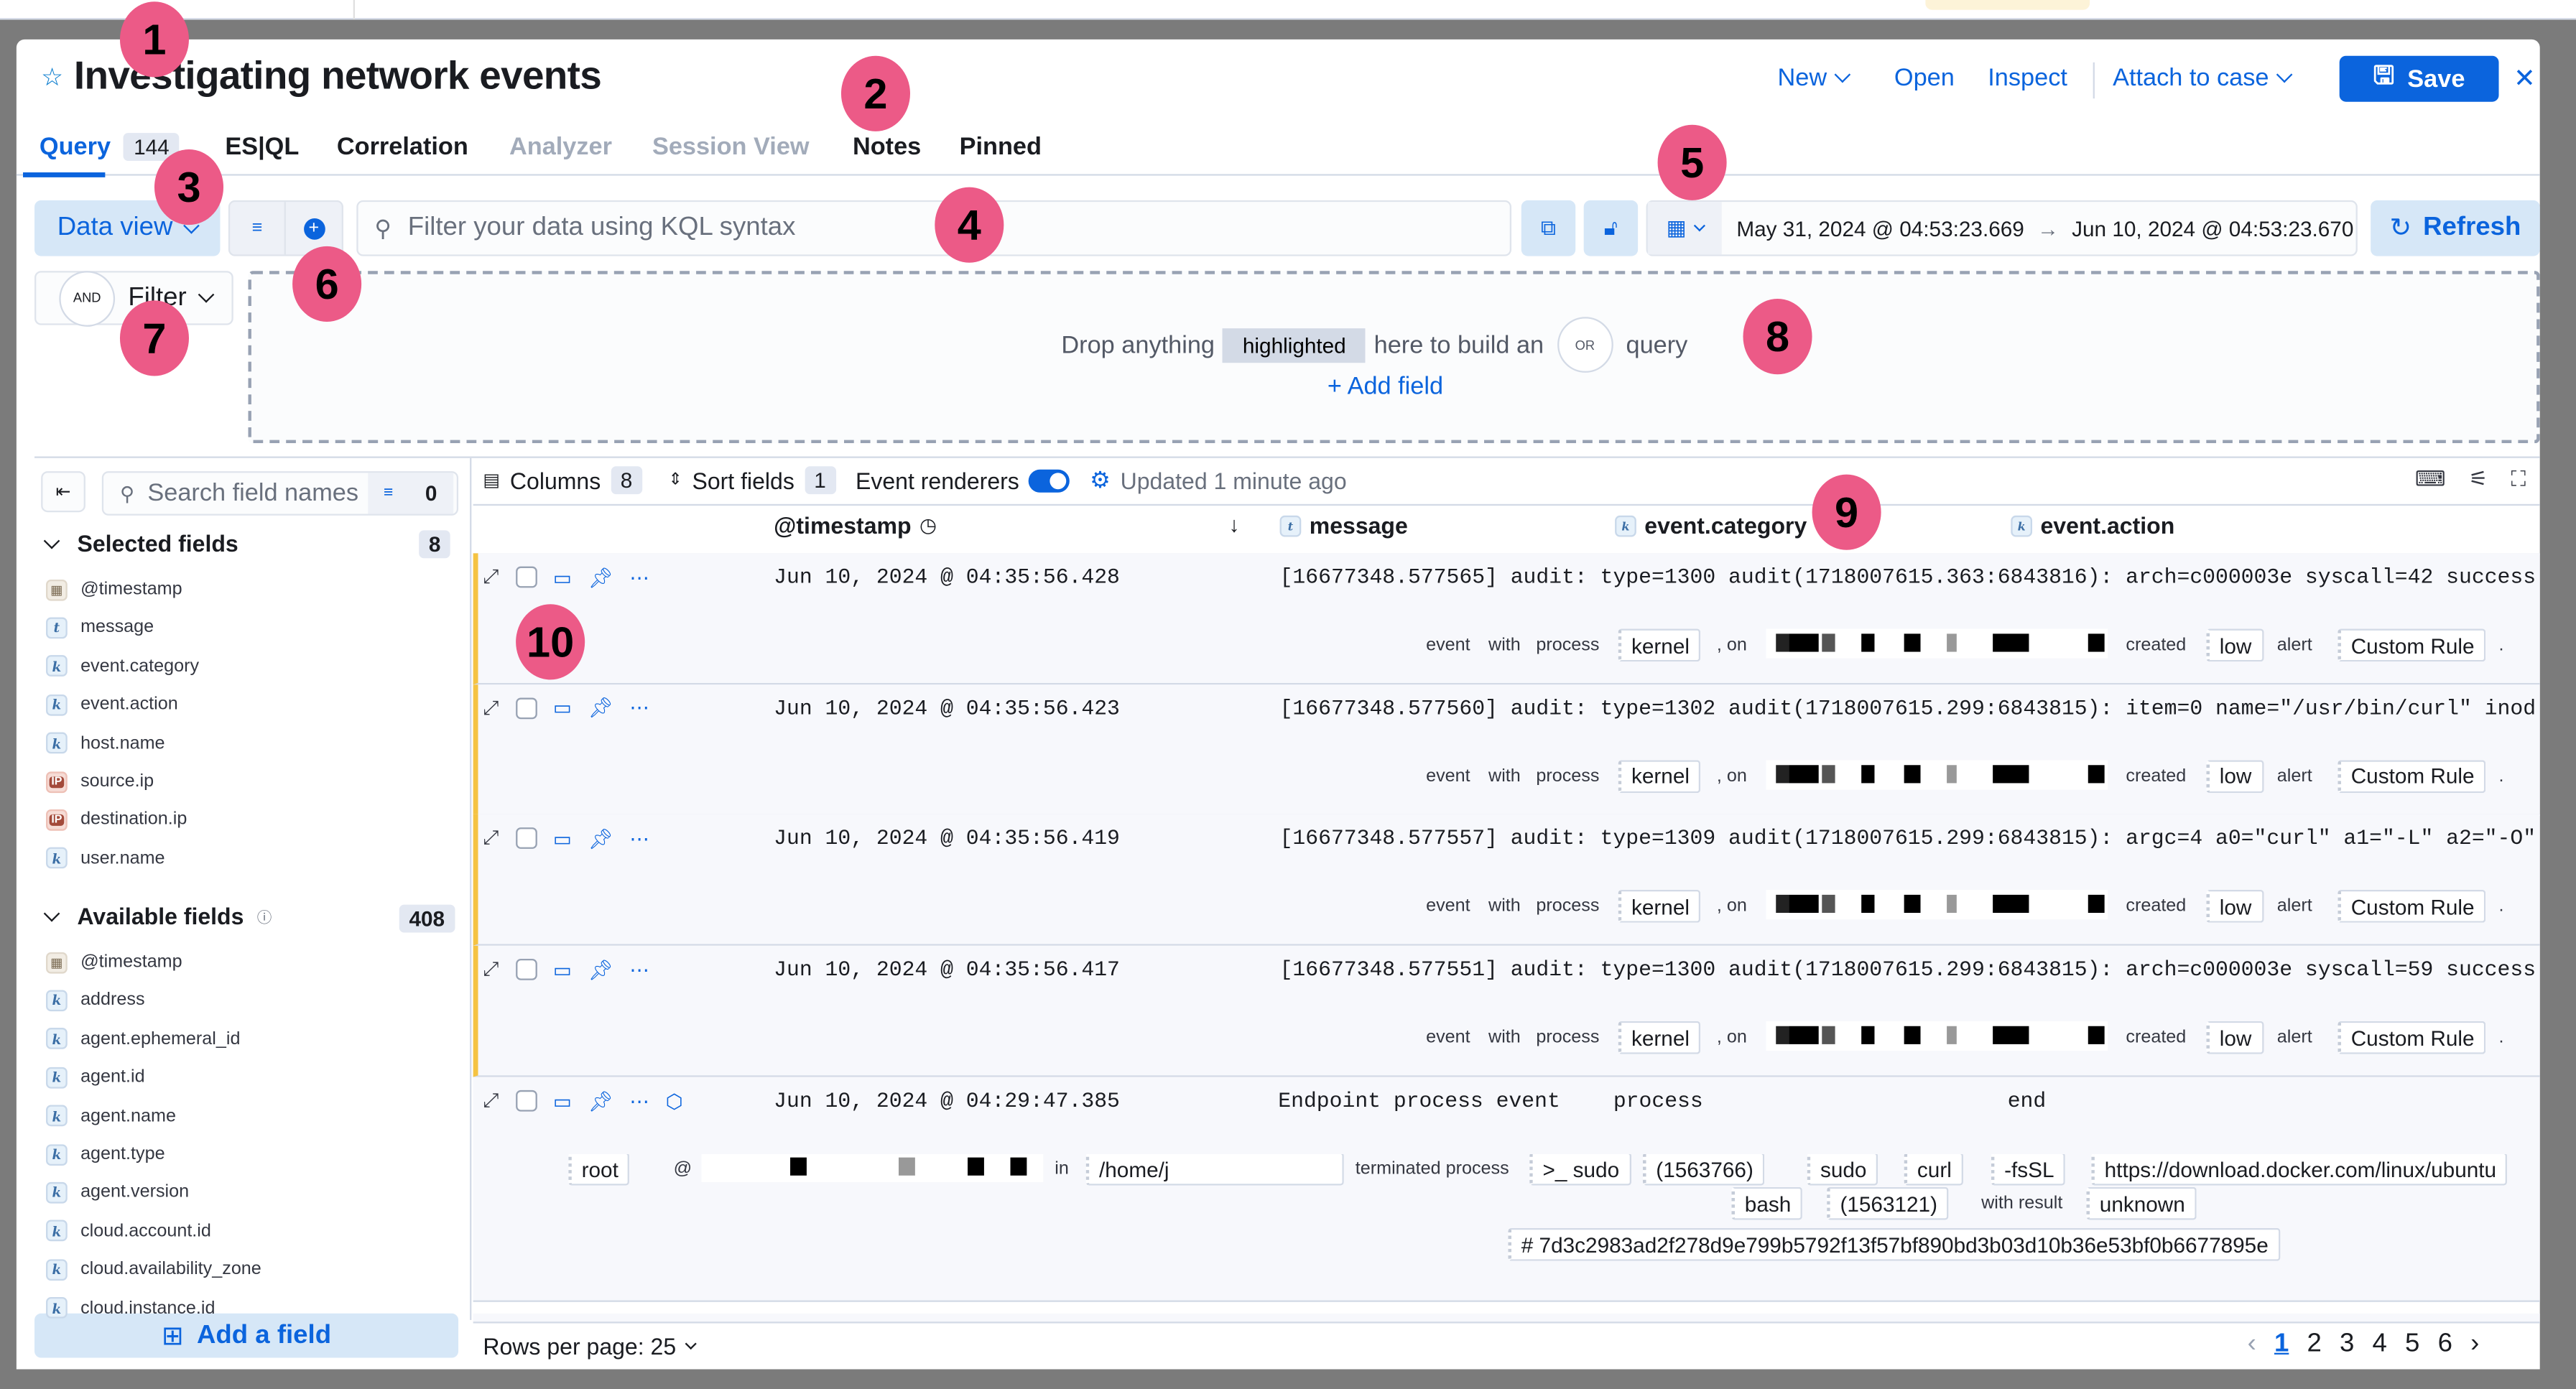 This screenshot has width=2576, height=1389. Describe the element at coordinates (258, 228) in the screenshot. I see `filter-menu-icon: ≡` at that location.